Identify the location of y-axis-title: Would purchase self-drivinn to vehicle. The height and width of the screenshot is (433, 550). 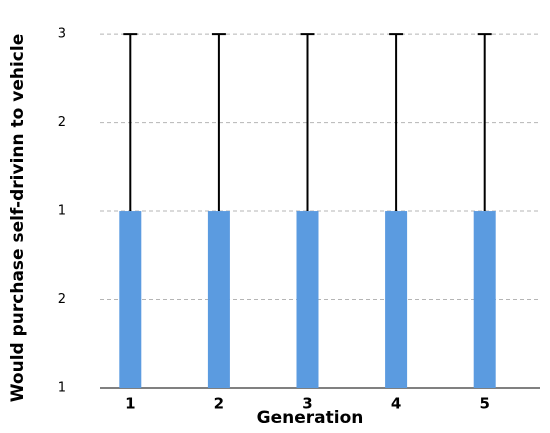
(18, 218).